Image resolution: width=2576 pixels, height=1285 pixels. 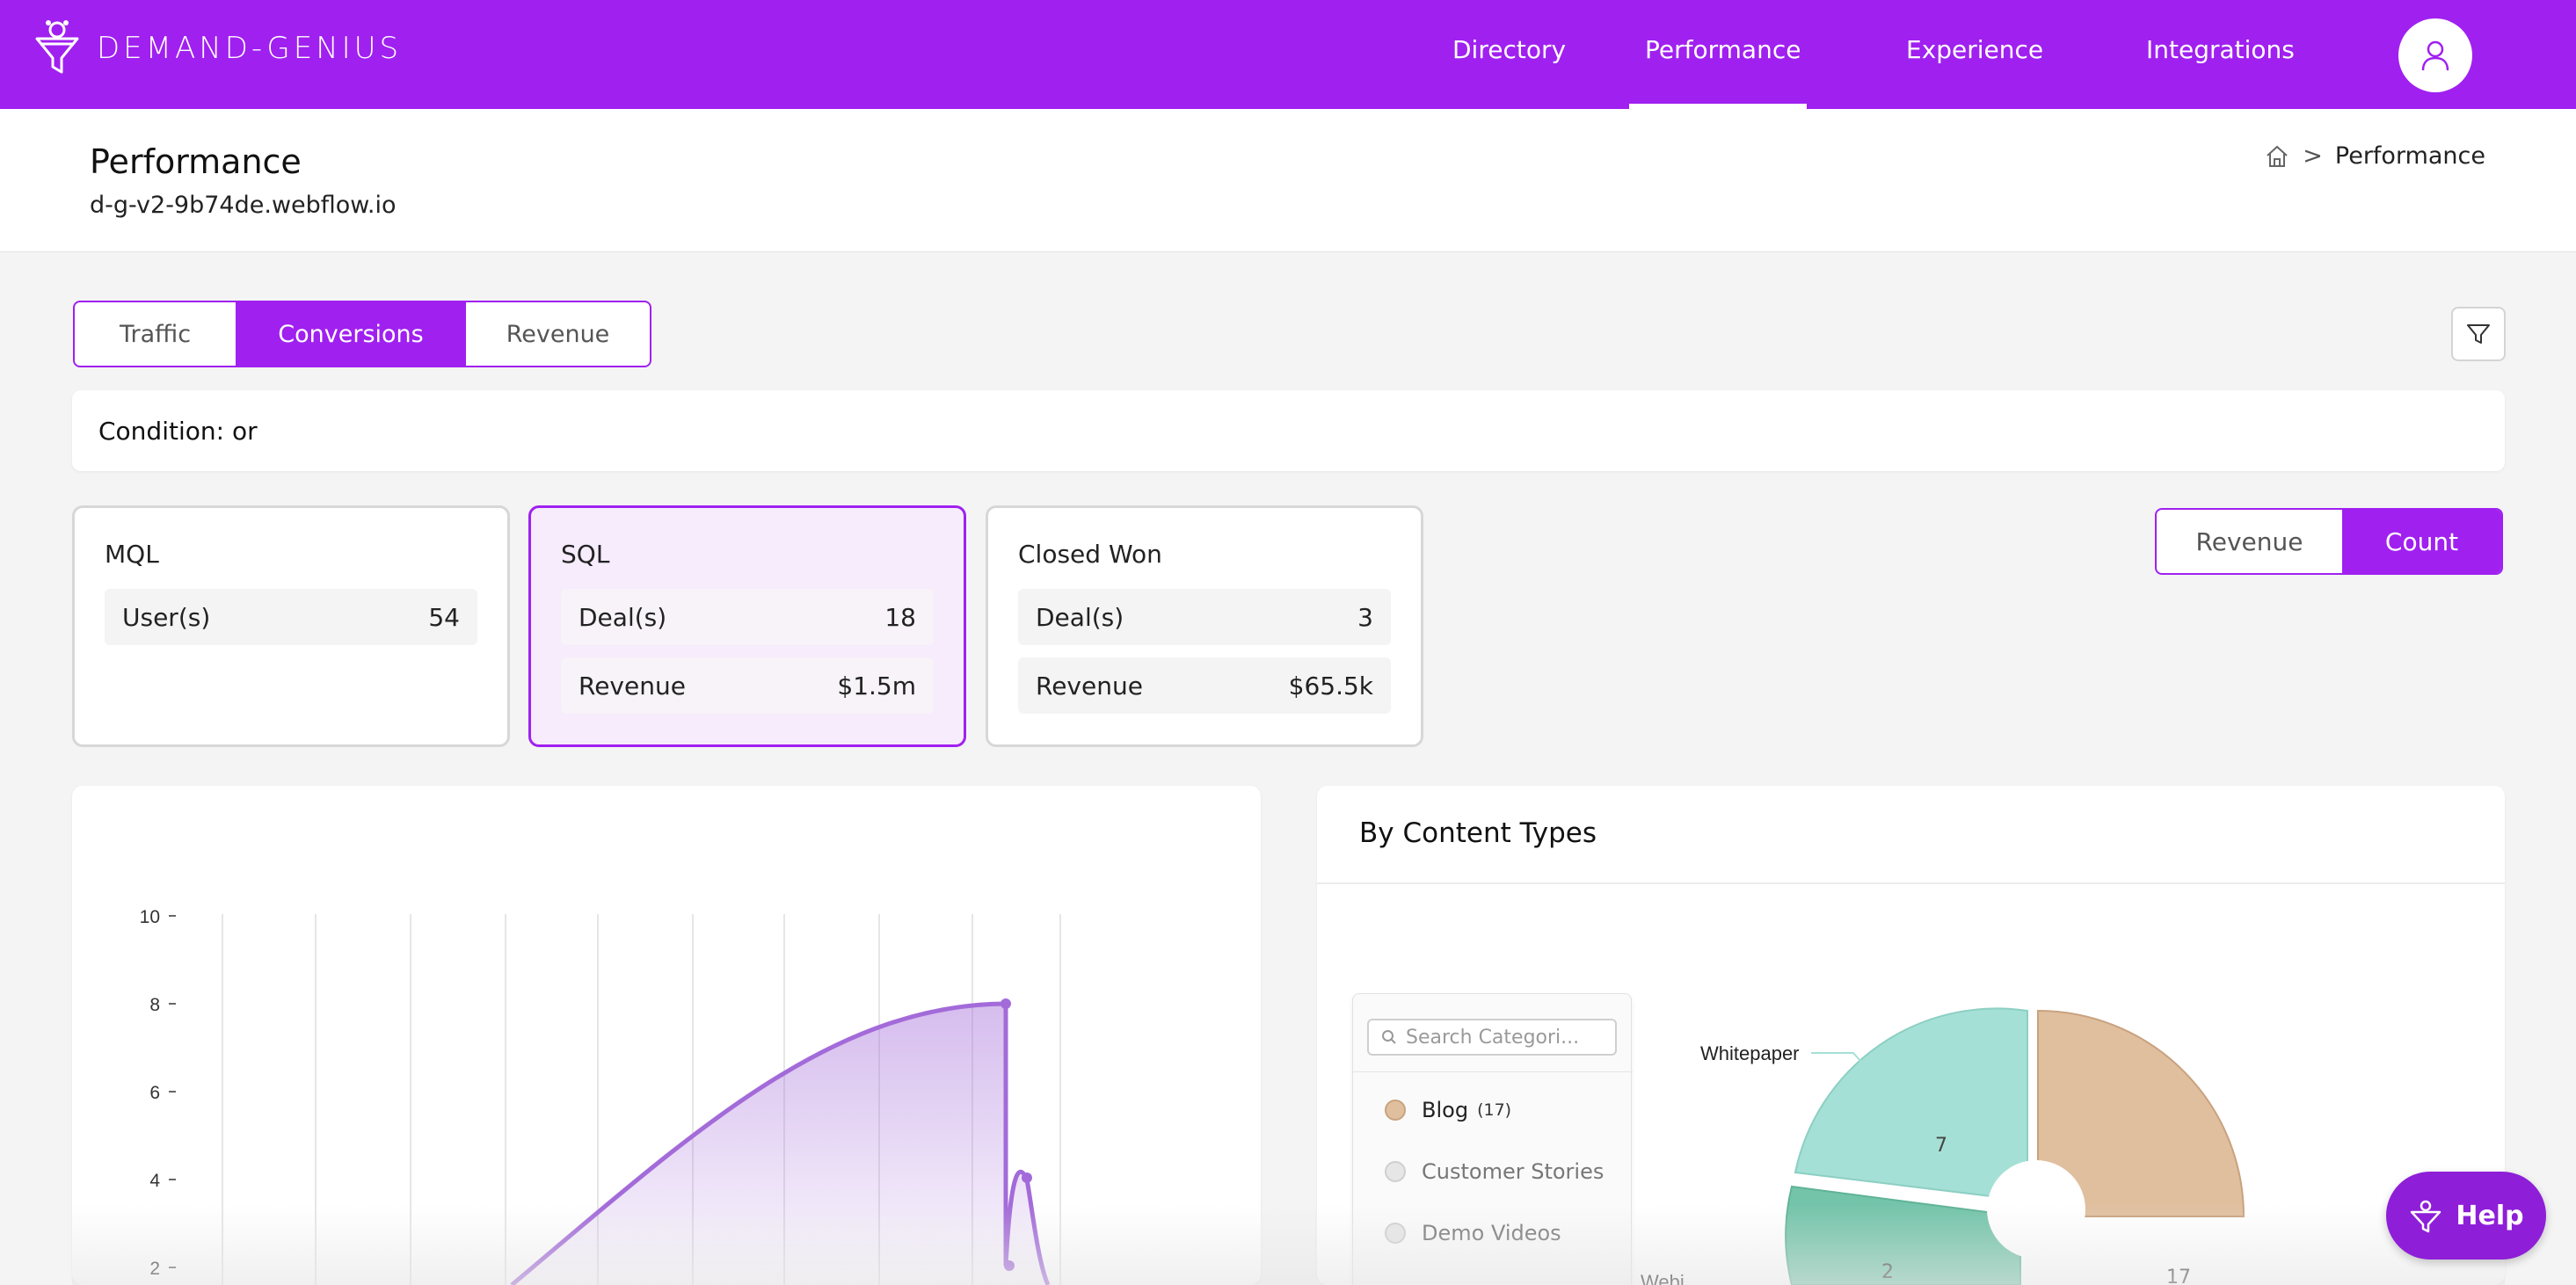 I want to click on avatar, so click(x=2435, y=55).